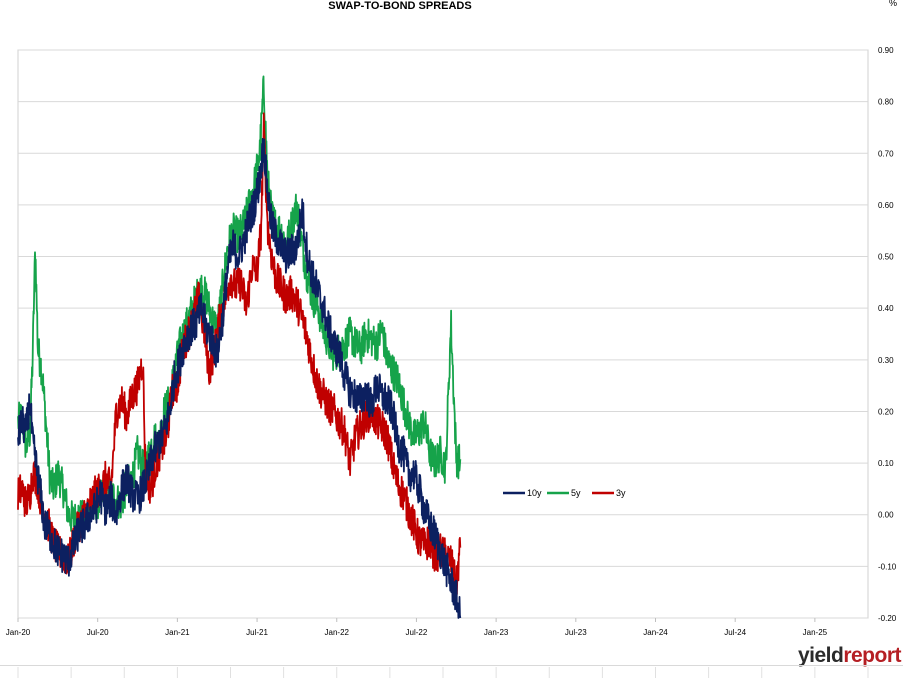 The width and height of the screenshot is (903, 678). Describe the element at coordinates (872, 655) in the screenshot. I see `brand-logo-part2: report` at that location.